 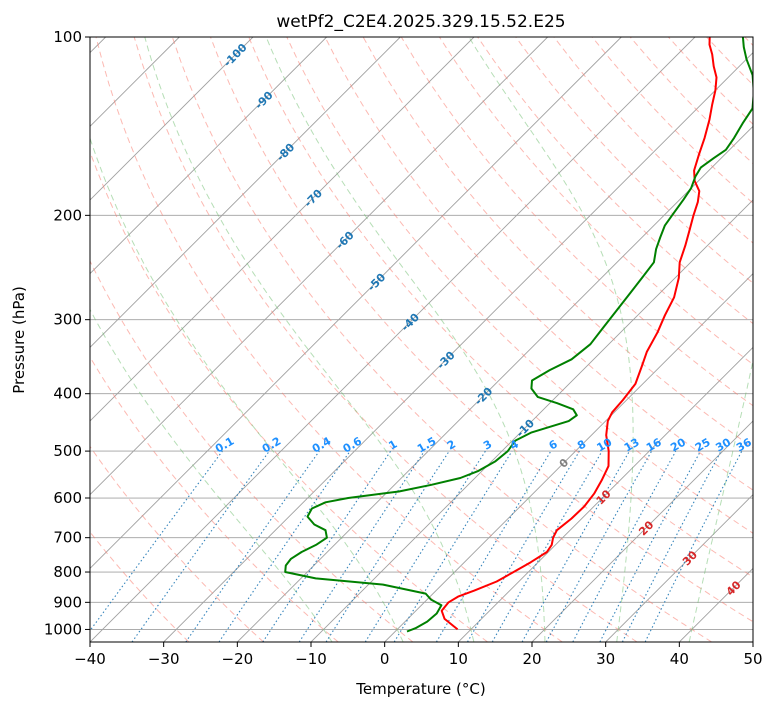 What do you see at coordinates (744, 444) in the screenshot?
I see `mixing-ratio-label: 36` at bounding box center [744, 444].